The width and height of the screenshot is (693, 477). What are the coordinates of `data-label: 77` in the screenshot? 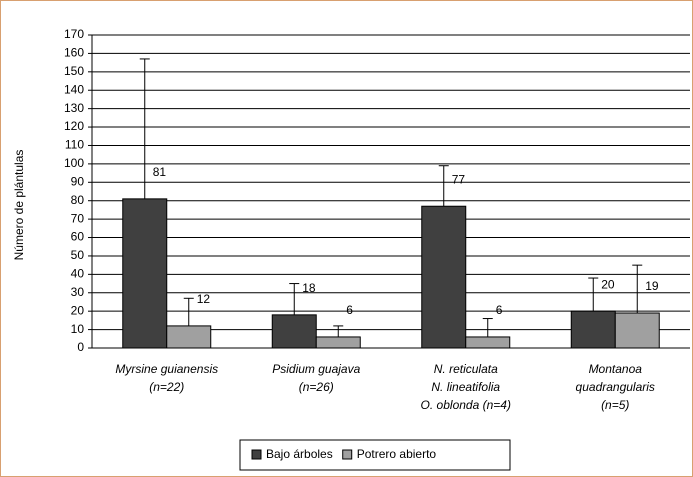 It's located at (459, 179).